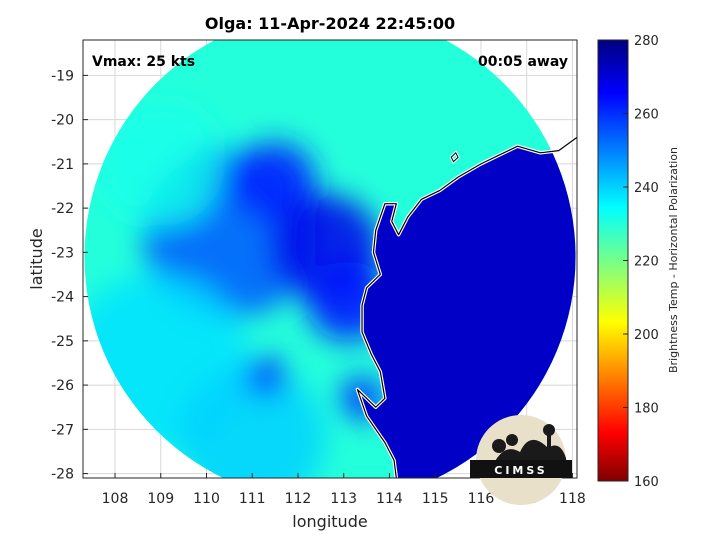  I want to click on x-tick-label: 108, so click(115, 499).